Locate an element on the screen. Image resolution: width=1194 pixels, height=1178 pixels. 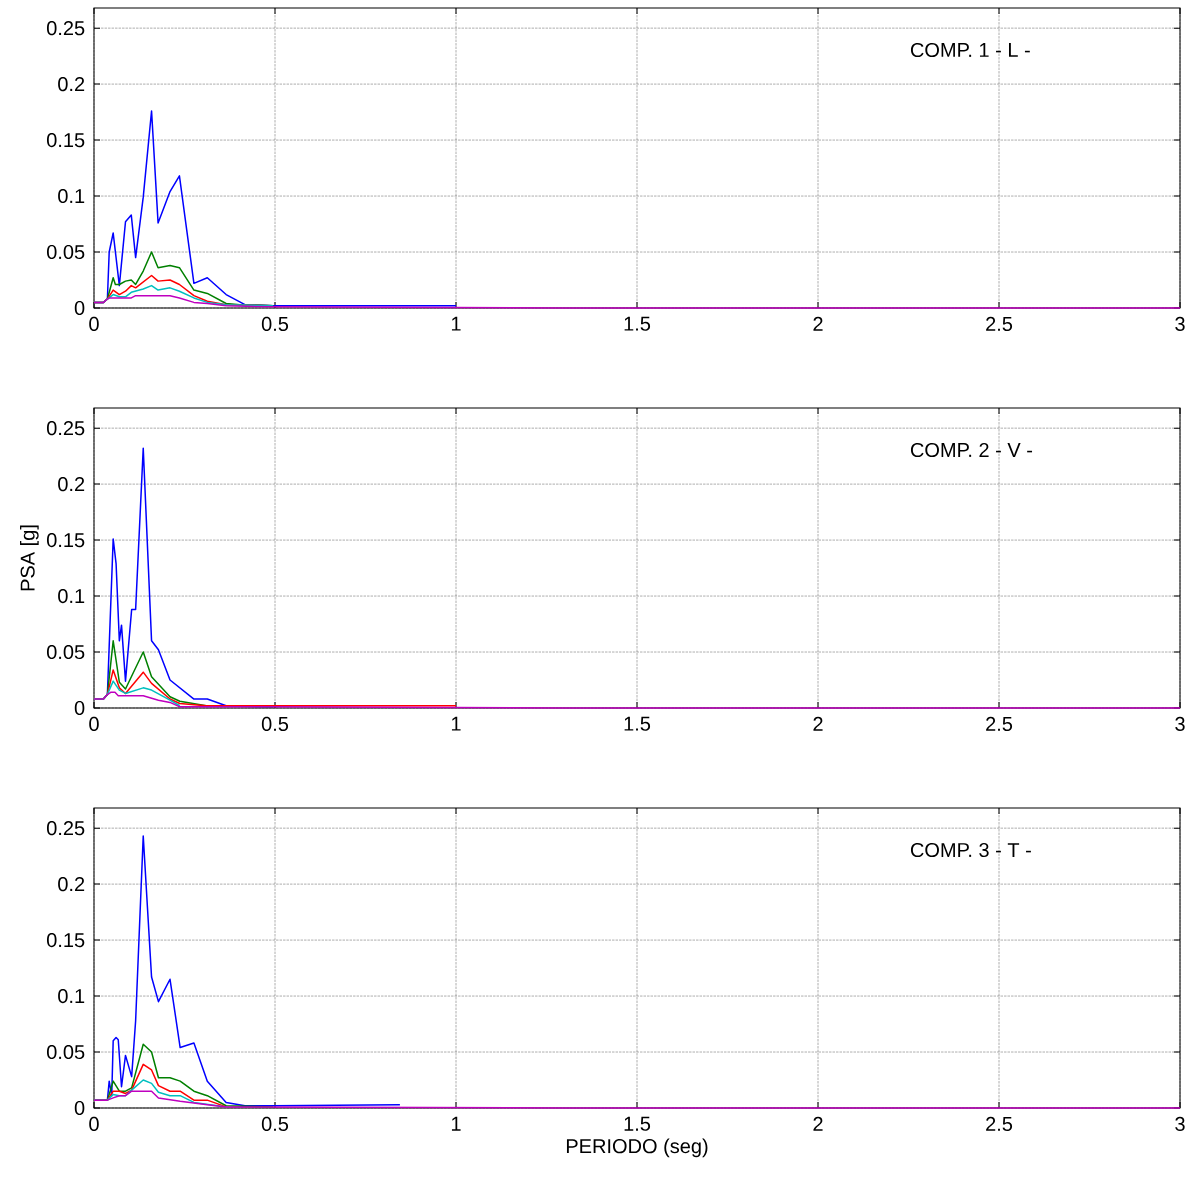
annotation: COMP. 2 - V - is located at coordinates (971, 450).